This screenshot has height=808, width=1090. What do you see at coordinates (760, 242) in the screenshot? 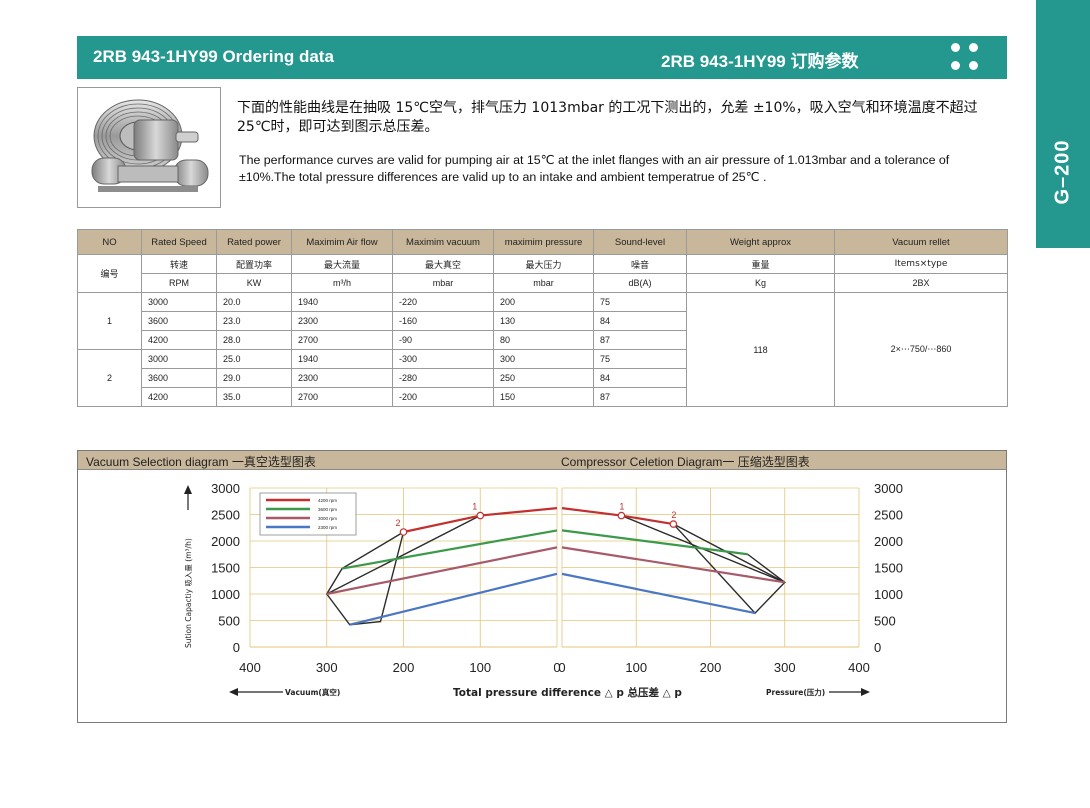
I see `table-header-cell: Weight approx` at bounding box center [760, 242].